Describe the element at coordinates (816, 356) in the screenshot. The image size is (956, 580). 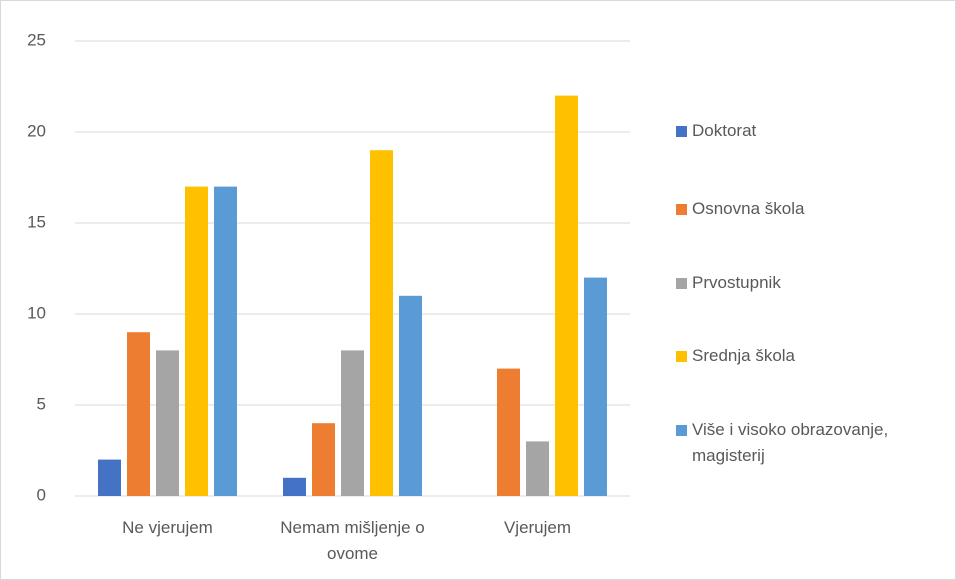
I see `legend-item: Srednja škola` at that location.